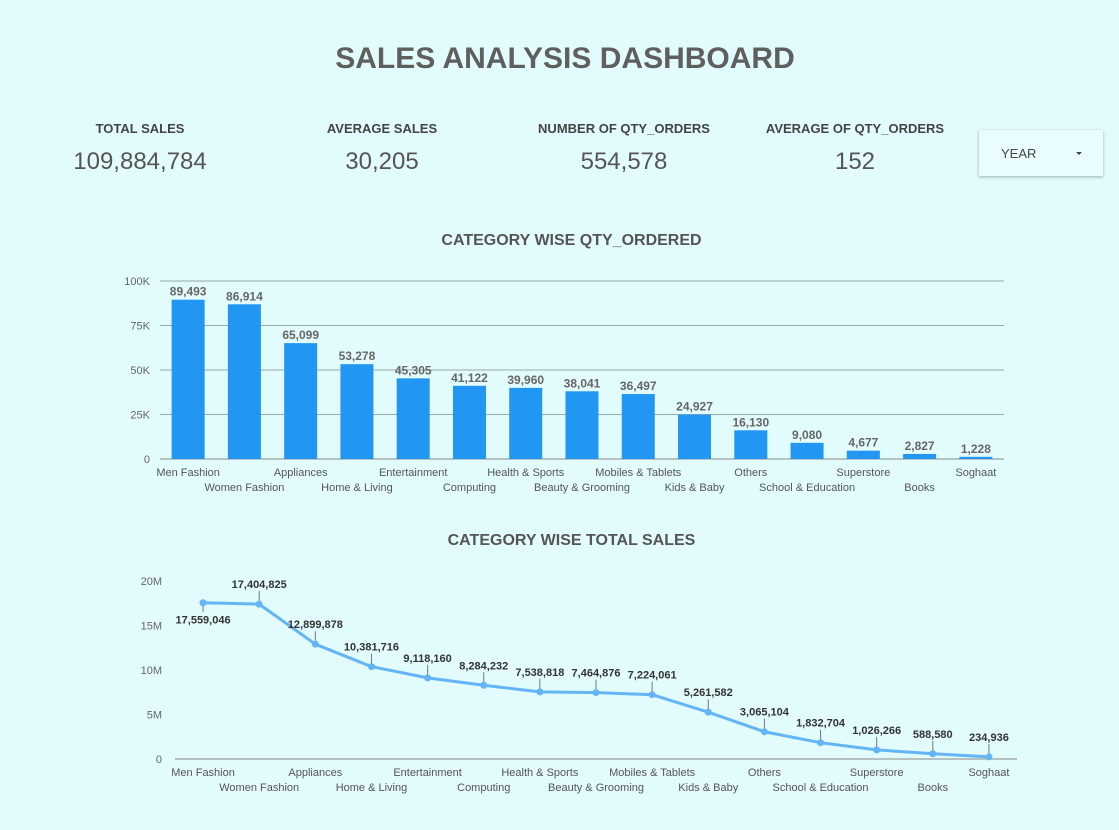  Describe the element at coordinates (920, 446) in the screenshot. I see `bar-value-label: 2,827` at that location.